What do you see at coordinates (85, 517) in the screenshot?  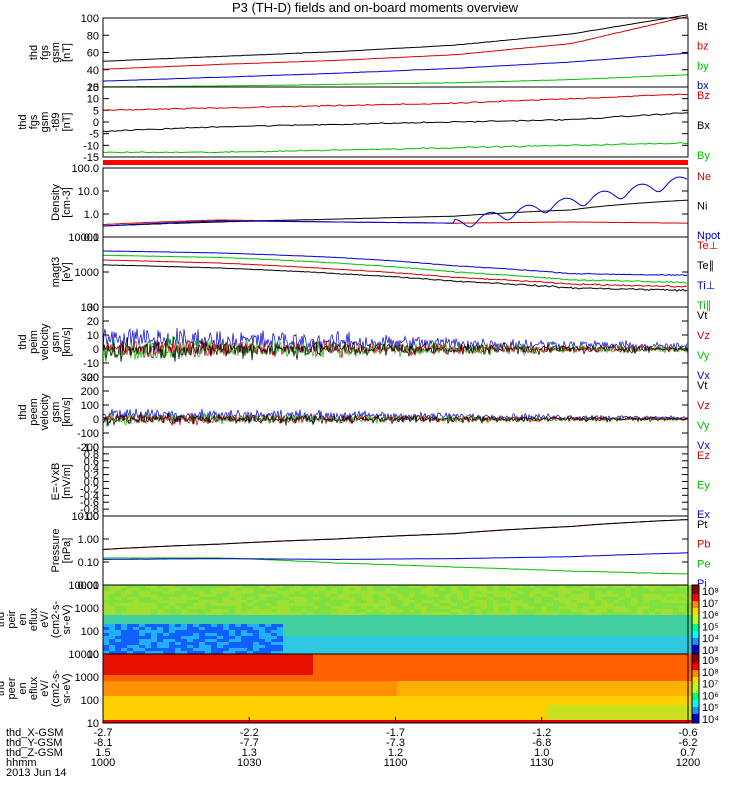 I see `panel-pressure-tick-label: 10.00` at bounding box center [85, 517].